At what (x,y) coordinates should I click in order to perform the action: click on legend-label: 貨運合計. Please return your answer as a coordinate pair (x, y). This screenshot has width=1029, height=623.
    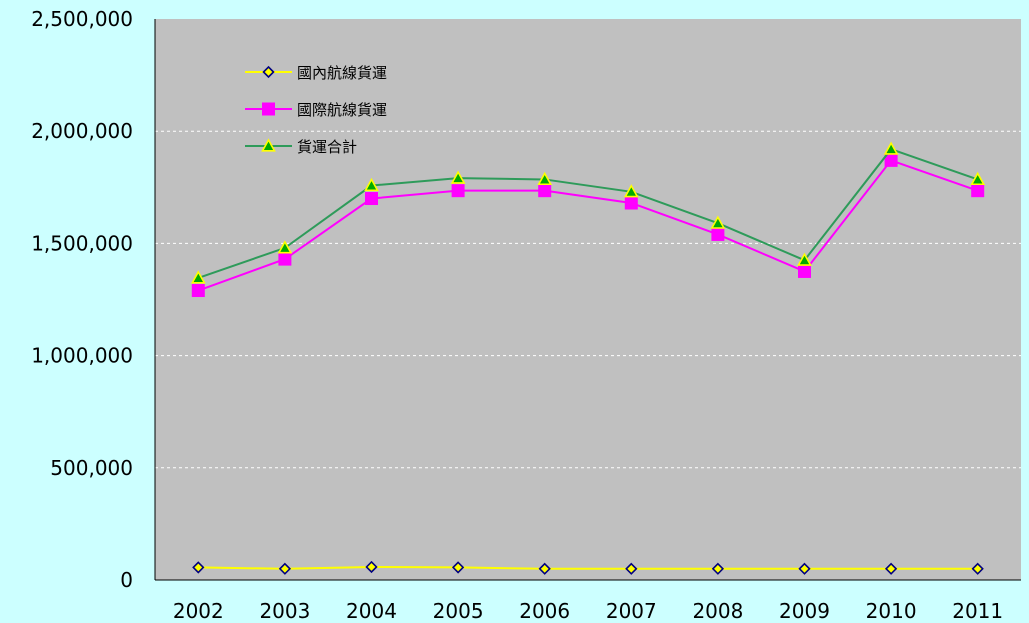
    Looking at the image, I should click on (327, 147).